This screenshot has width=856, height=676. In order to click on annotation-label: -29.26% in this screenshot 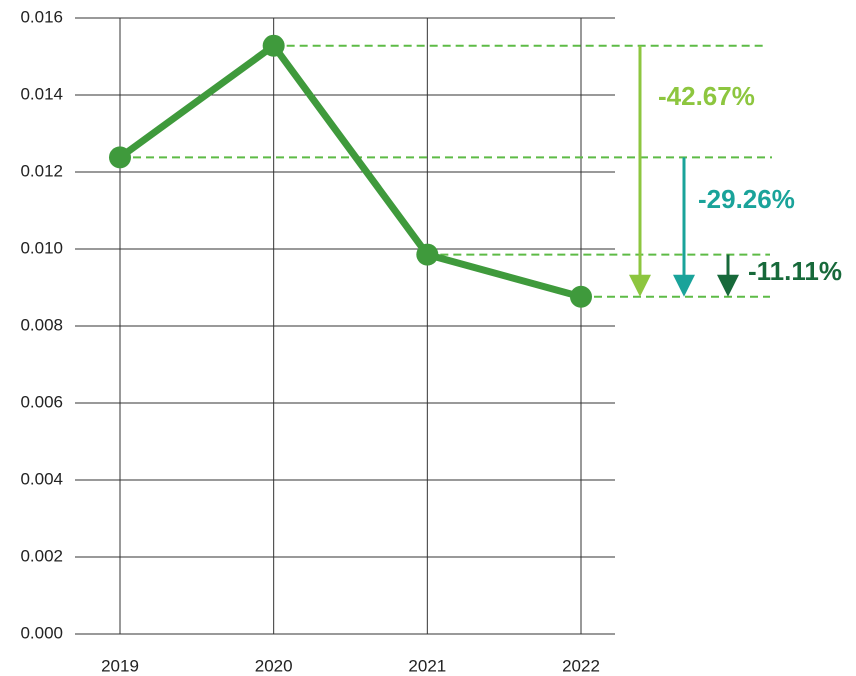, I will do `click(746, 199)`.